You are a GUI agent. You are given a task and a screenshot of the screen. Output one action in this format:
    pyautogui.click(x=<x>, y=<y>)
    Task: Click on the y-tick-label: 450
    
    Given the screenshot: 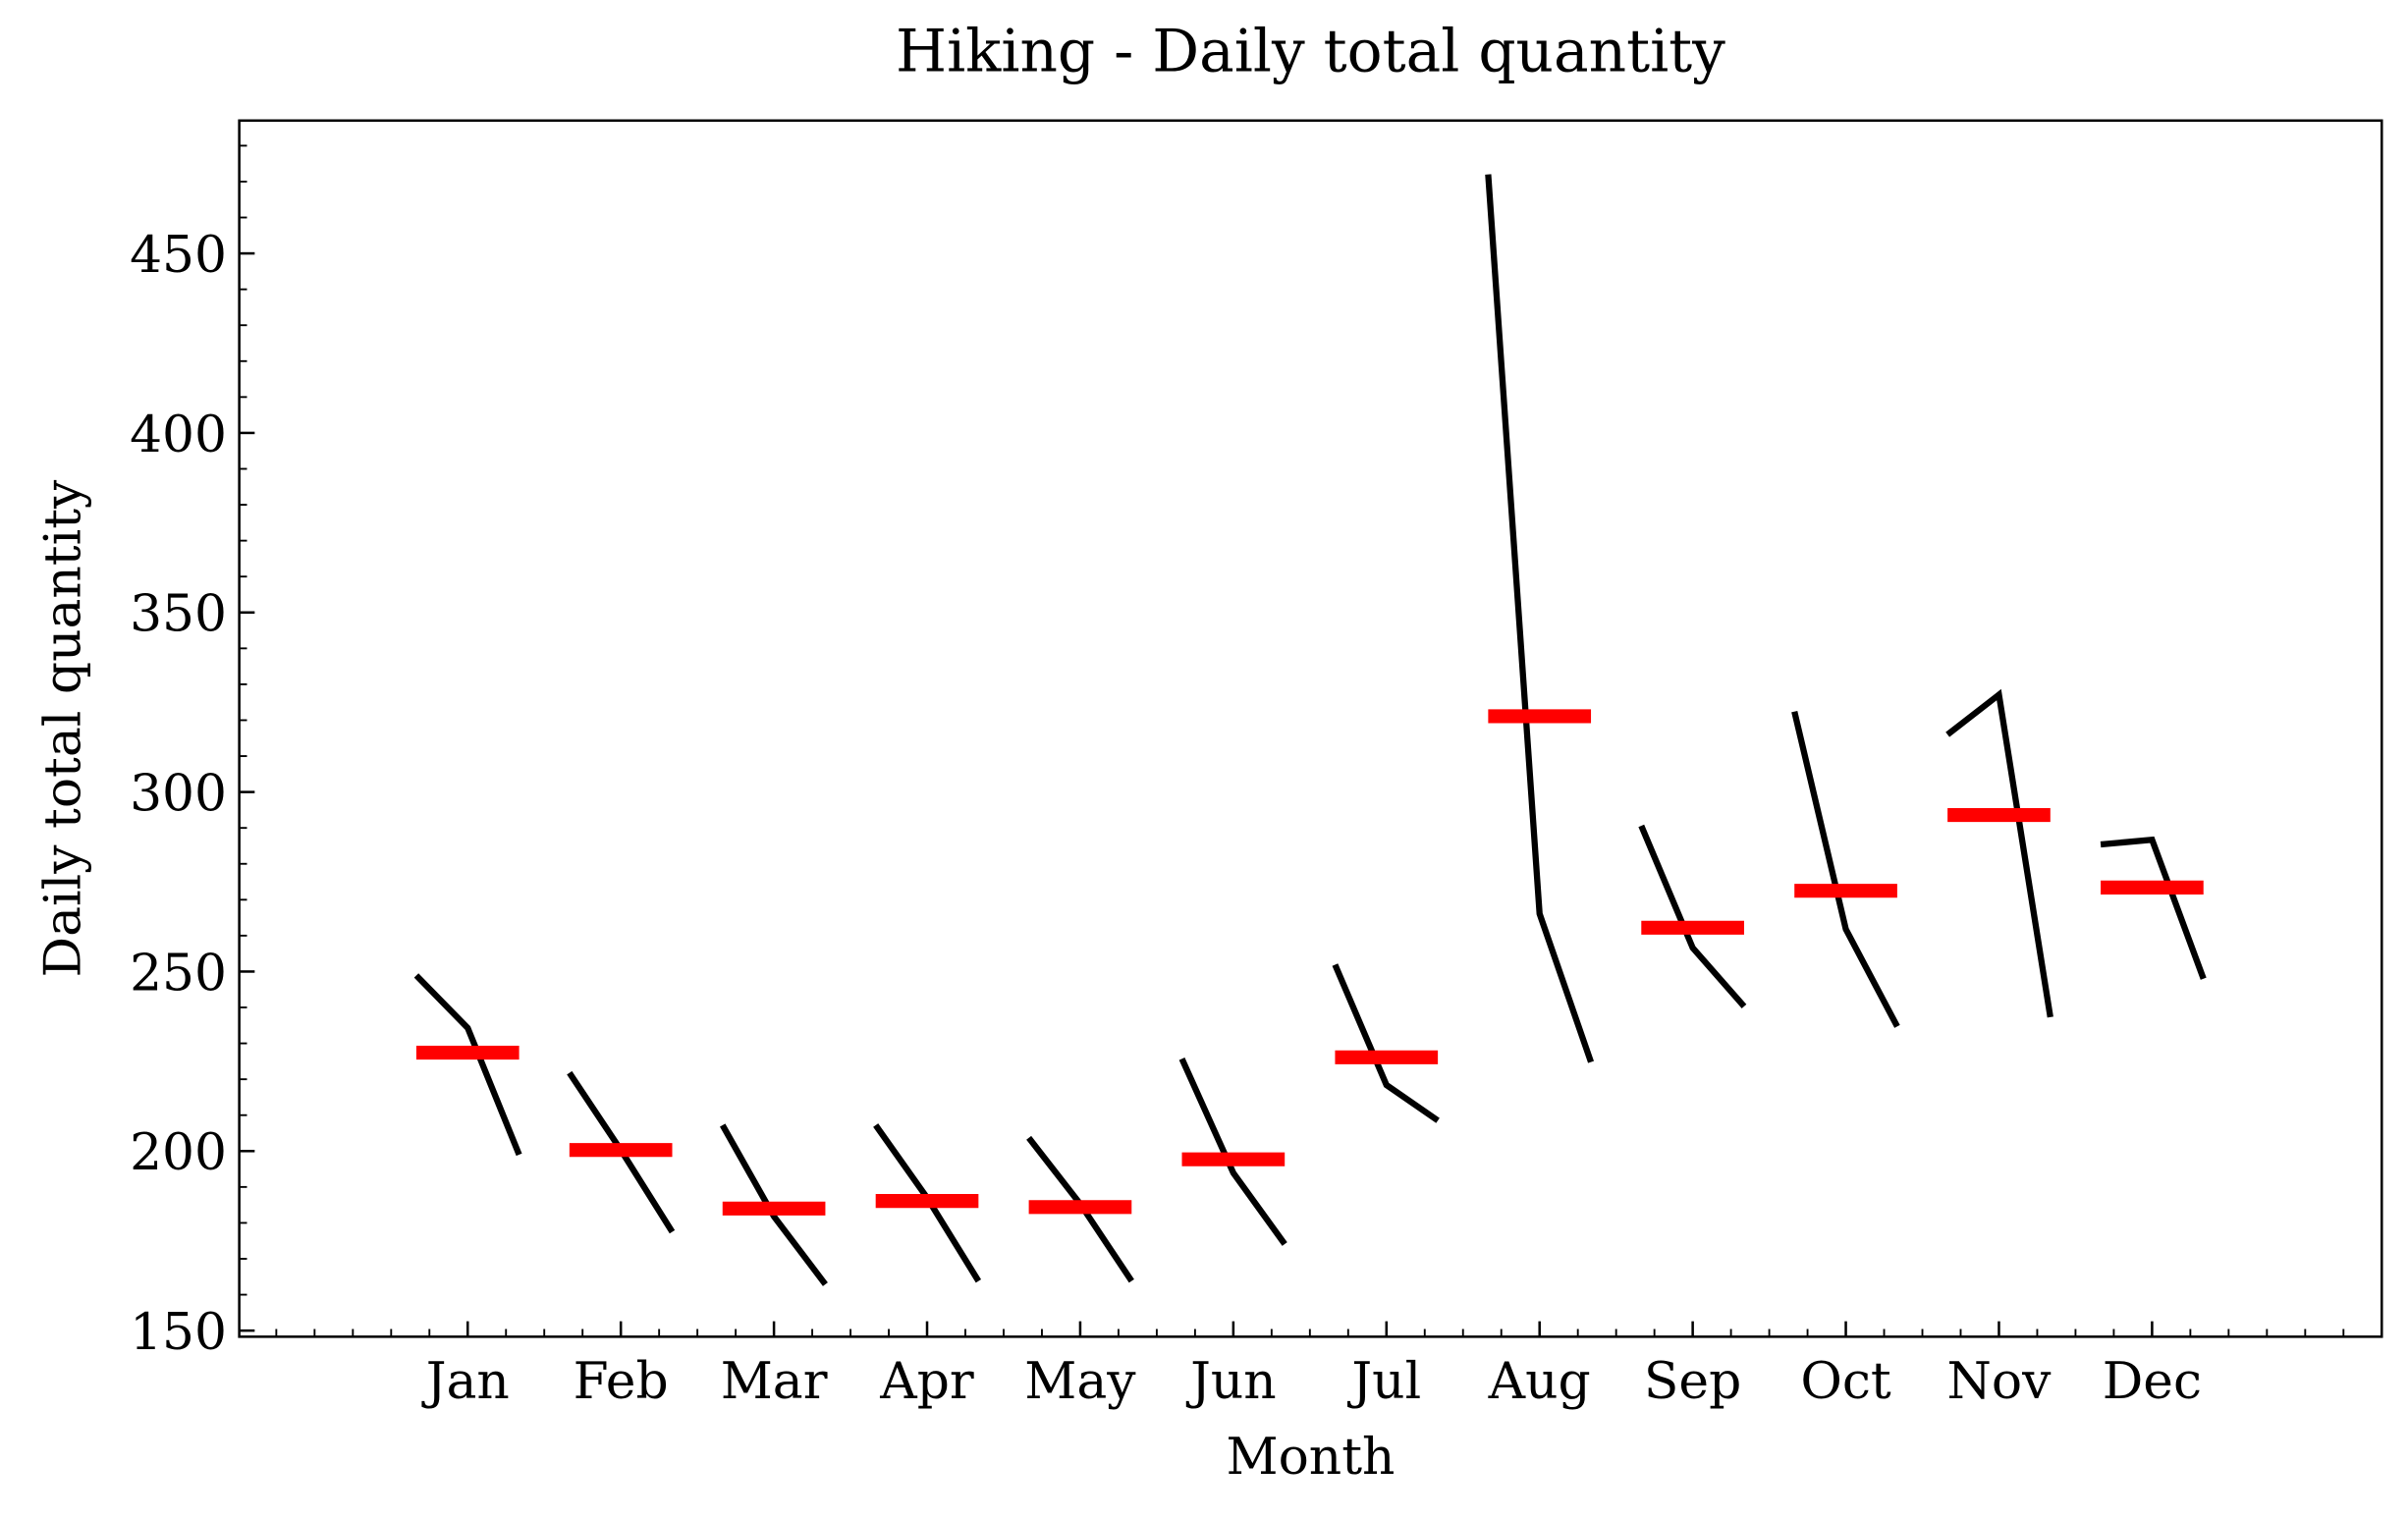 What is the action you would take?
    pyautogui.click(x=178, y=255)
    